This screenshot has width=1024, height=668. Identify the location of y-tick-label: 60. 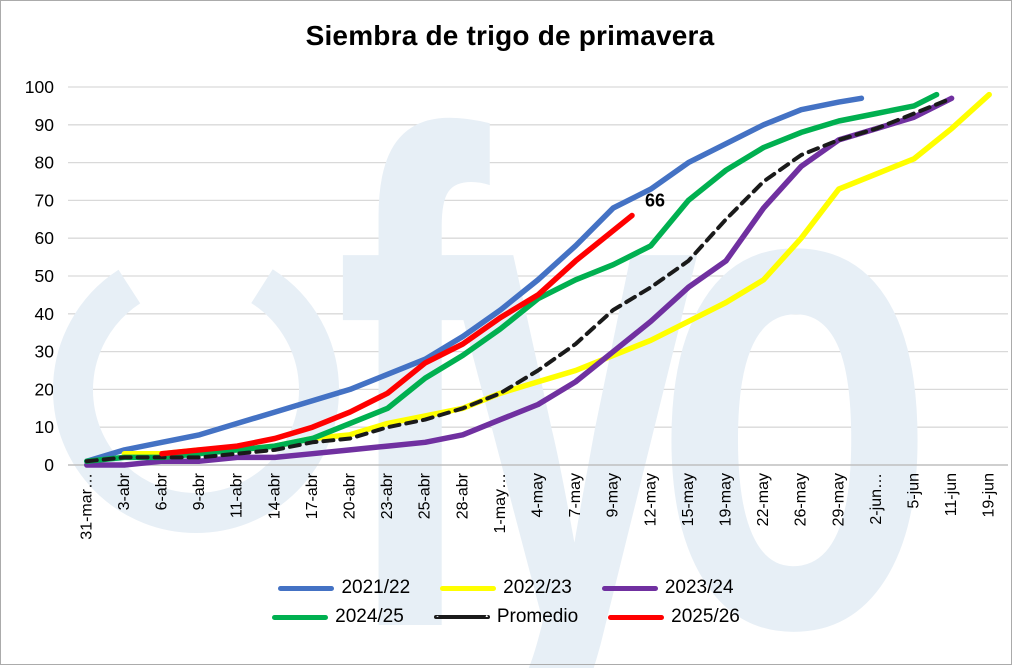
(45, 238).